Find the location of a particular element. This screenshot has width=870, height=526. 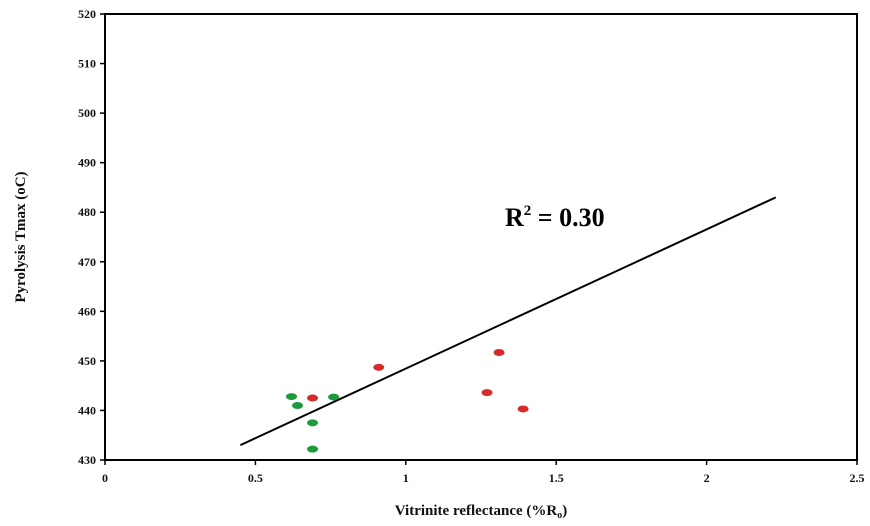

x-axis-label: Vitrinite reflectance (%Ro) is located at coordinates (481, 512).